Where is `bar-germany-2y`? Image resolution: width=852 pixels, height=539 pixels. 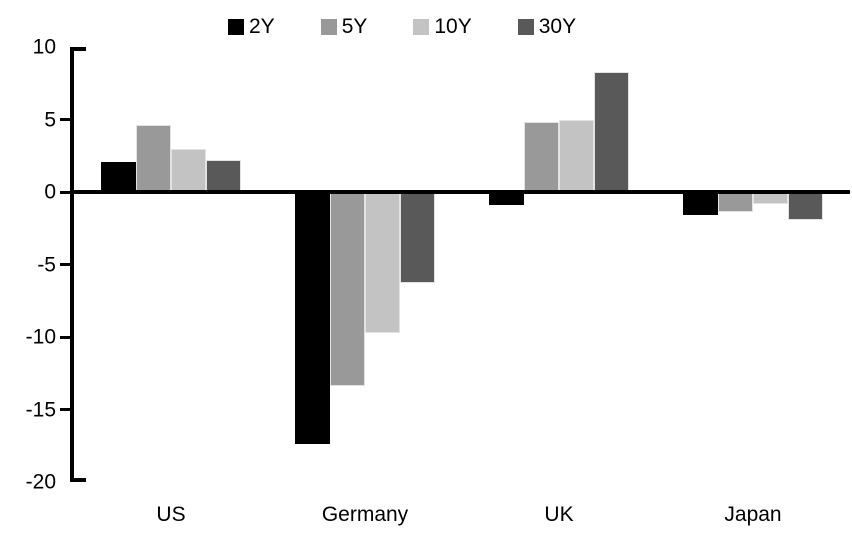
bar-germany-2y is located at coordinates (312, 318).